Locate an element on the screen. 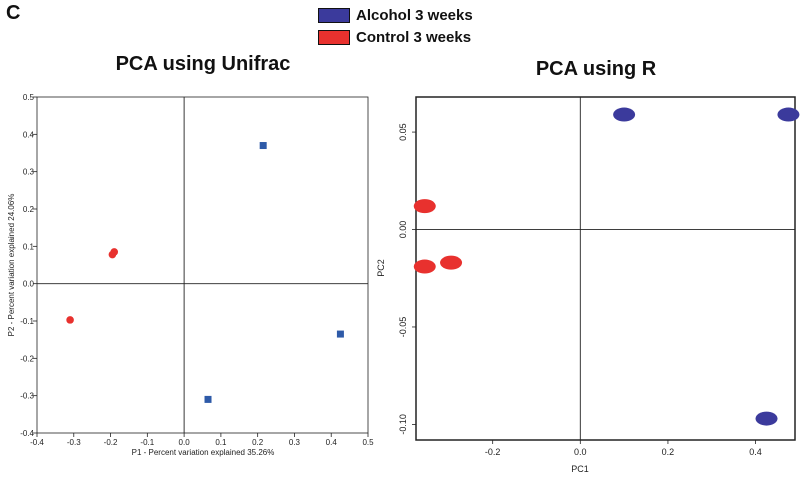 The width and height of the screenshot is (800, 478). legend-item-control: Control 3 weeks is located at coordinates (395, 37).